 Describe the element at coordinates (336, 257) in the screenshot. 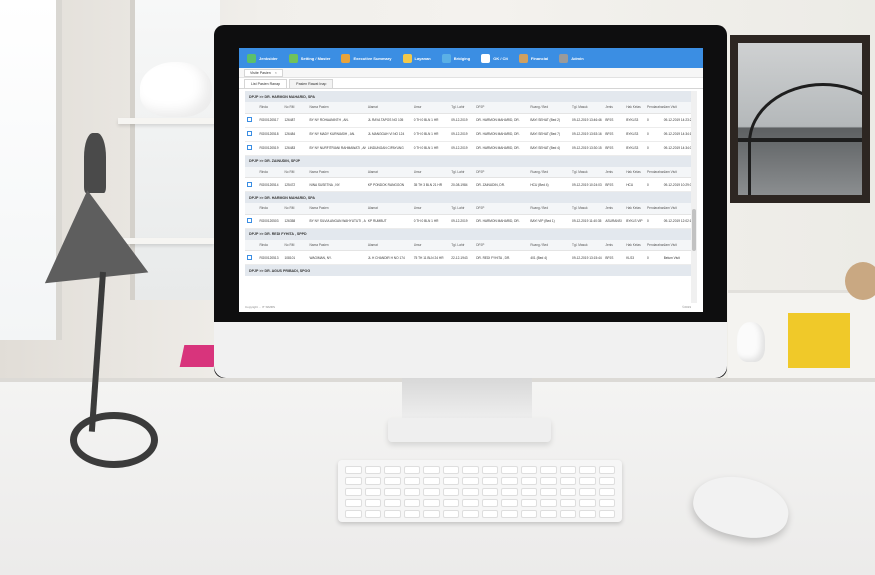

I see `table-cell: WAGIMAN, NY.` at that location.